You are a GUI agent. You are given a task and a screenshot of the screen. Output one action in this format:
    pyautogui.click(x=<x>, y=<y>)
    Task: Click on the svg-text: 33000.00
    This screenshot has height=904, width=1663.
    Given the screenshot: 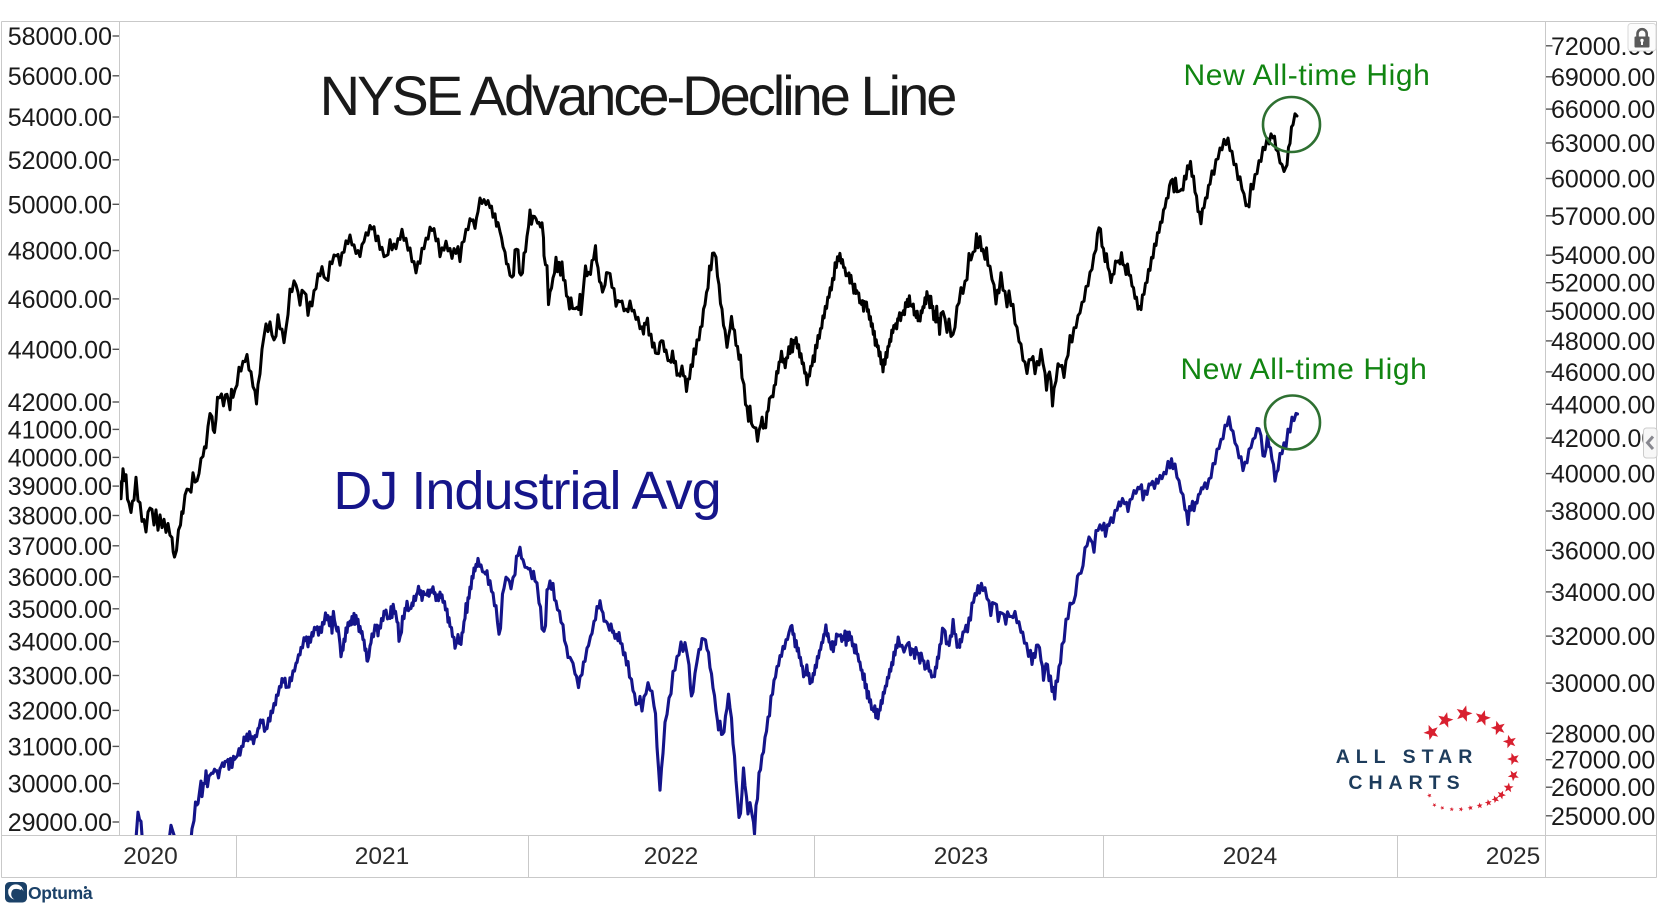 What is the action you would take?
    pyautogui.click(x=60, y=677)
    